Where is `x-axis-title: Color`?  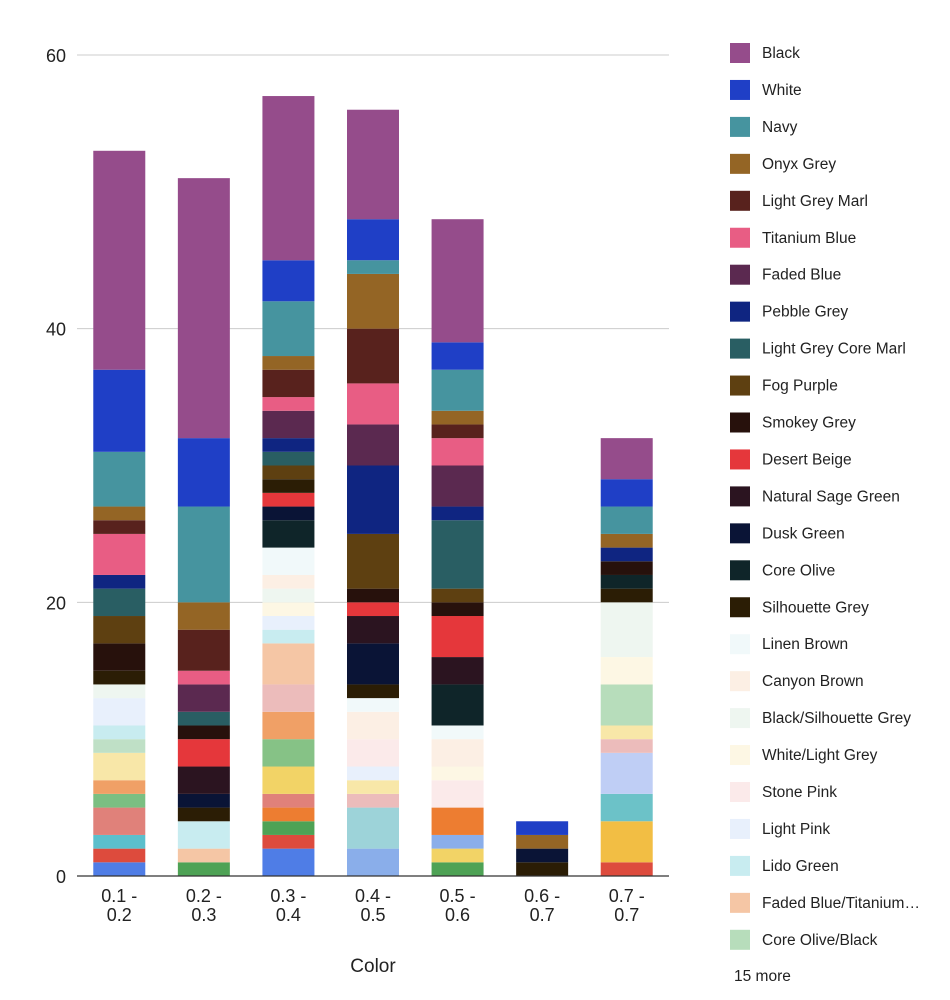
x-axis-title: Color is located at coordinates (373, 966).